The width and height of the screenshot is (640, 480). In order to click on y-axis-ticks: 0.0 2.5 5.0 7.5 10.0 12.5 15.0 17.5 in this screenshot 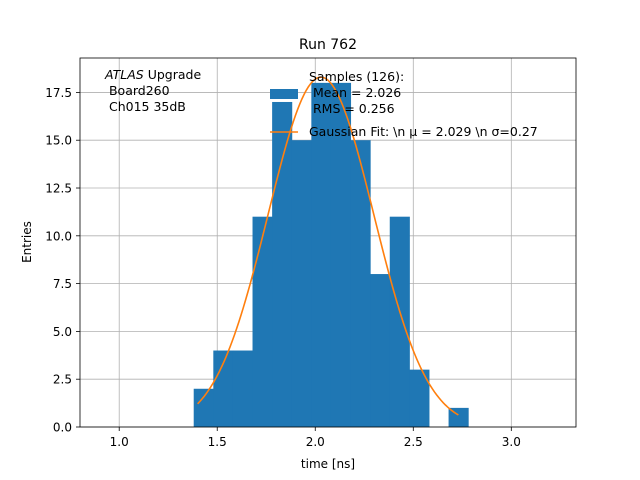, I will do `click(62, 260)`.